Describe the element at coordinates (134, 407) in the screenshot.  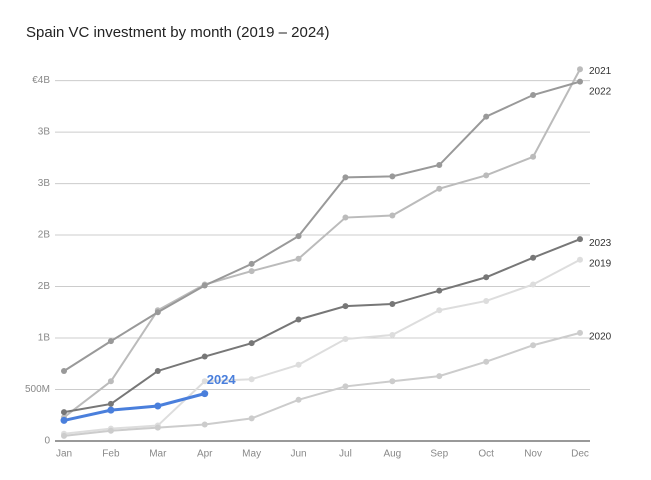
I see `series-line` at that location.